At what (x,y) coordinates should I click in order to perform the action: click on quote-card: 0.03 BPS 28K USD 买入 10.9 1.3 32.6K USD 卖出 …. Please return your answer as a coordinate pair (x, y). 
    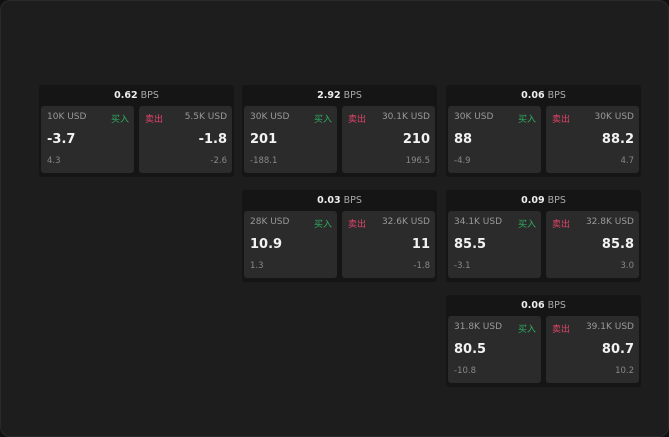
    Looking at the image, I should click on (339, 236).